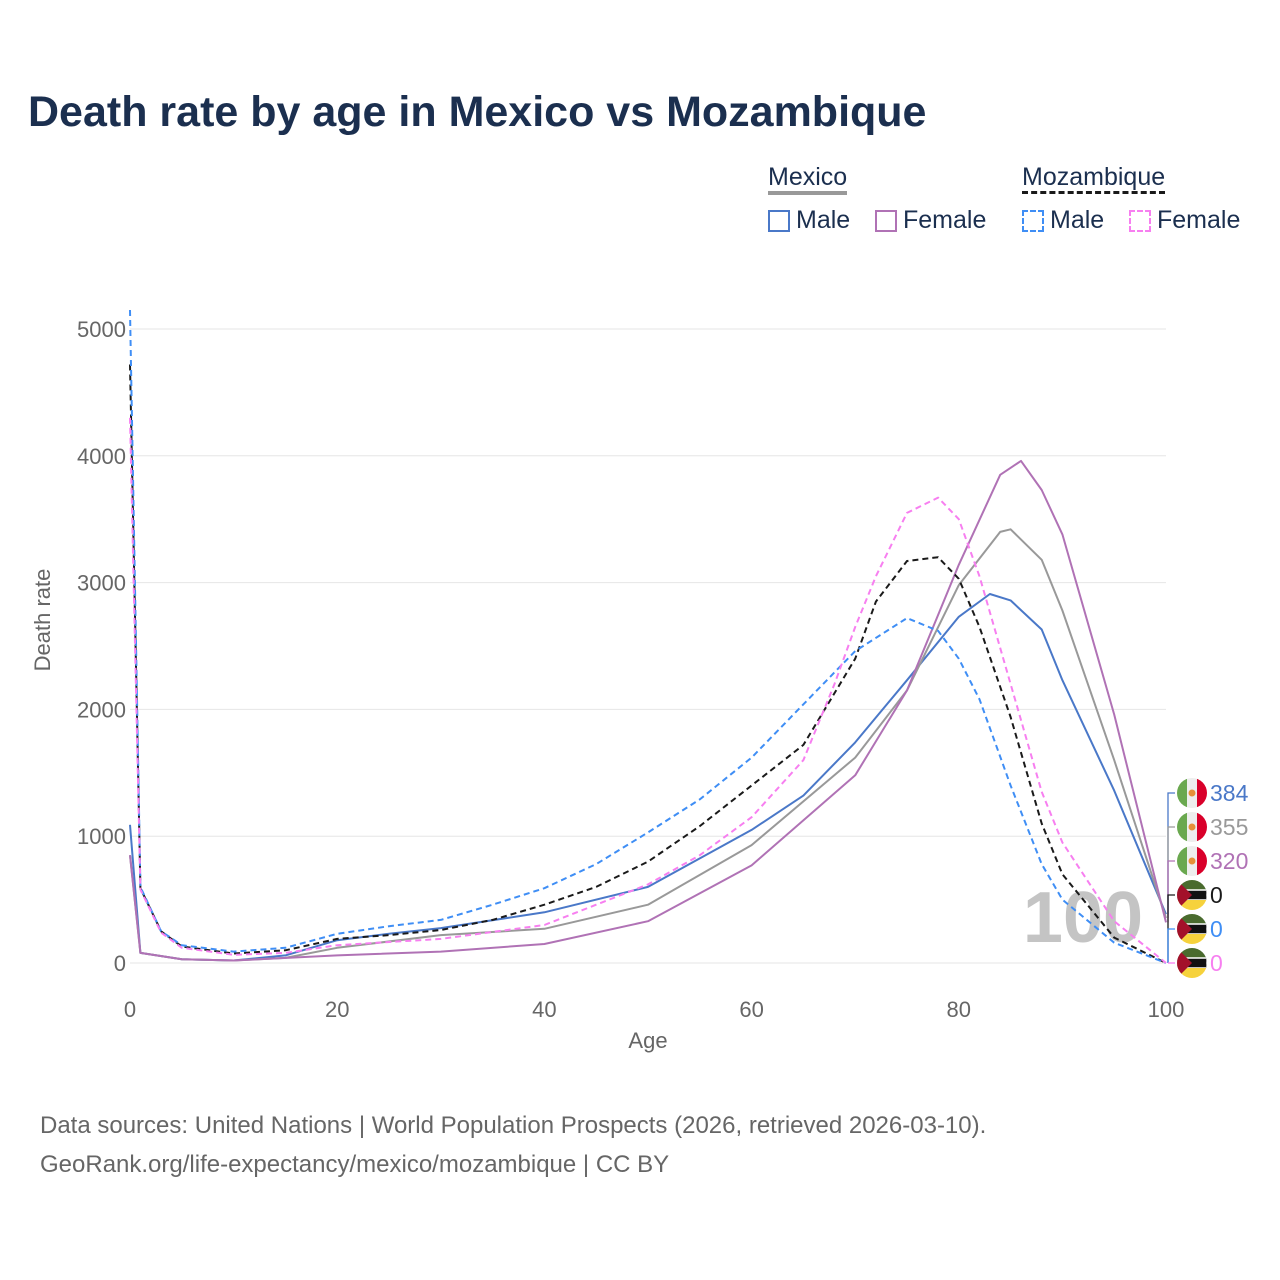 The width and height of the screenshot is (1280, 1280). What do you see at coordinates (751, 1009) in the screenshot?
I see `x-tick-label: 60` at bounding box center [751, 1009].